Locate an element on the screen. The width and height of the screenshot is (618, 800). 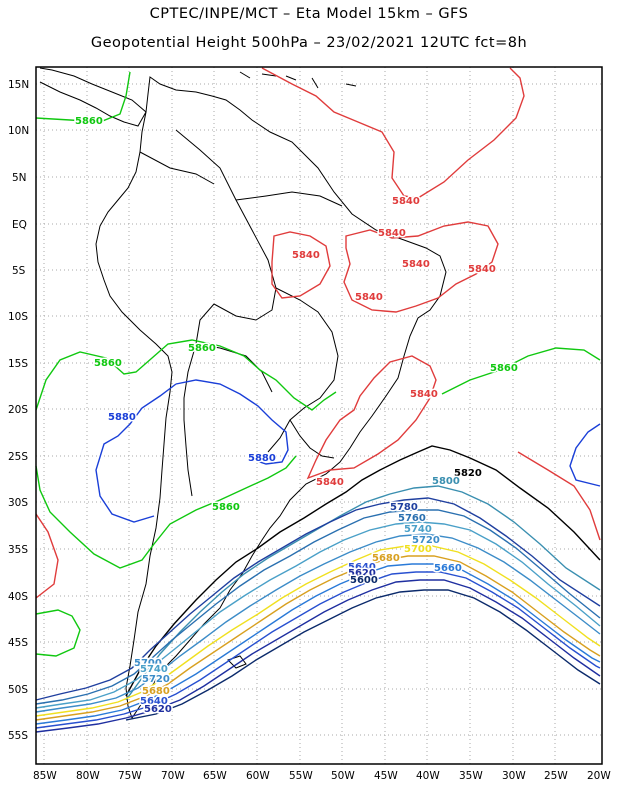
lat-tick-label: 55S is located at coordinates (18, 736).